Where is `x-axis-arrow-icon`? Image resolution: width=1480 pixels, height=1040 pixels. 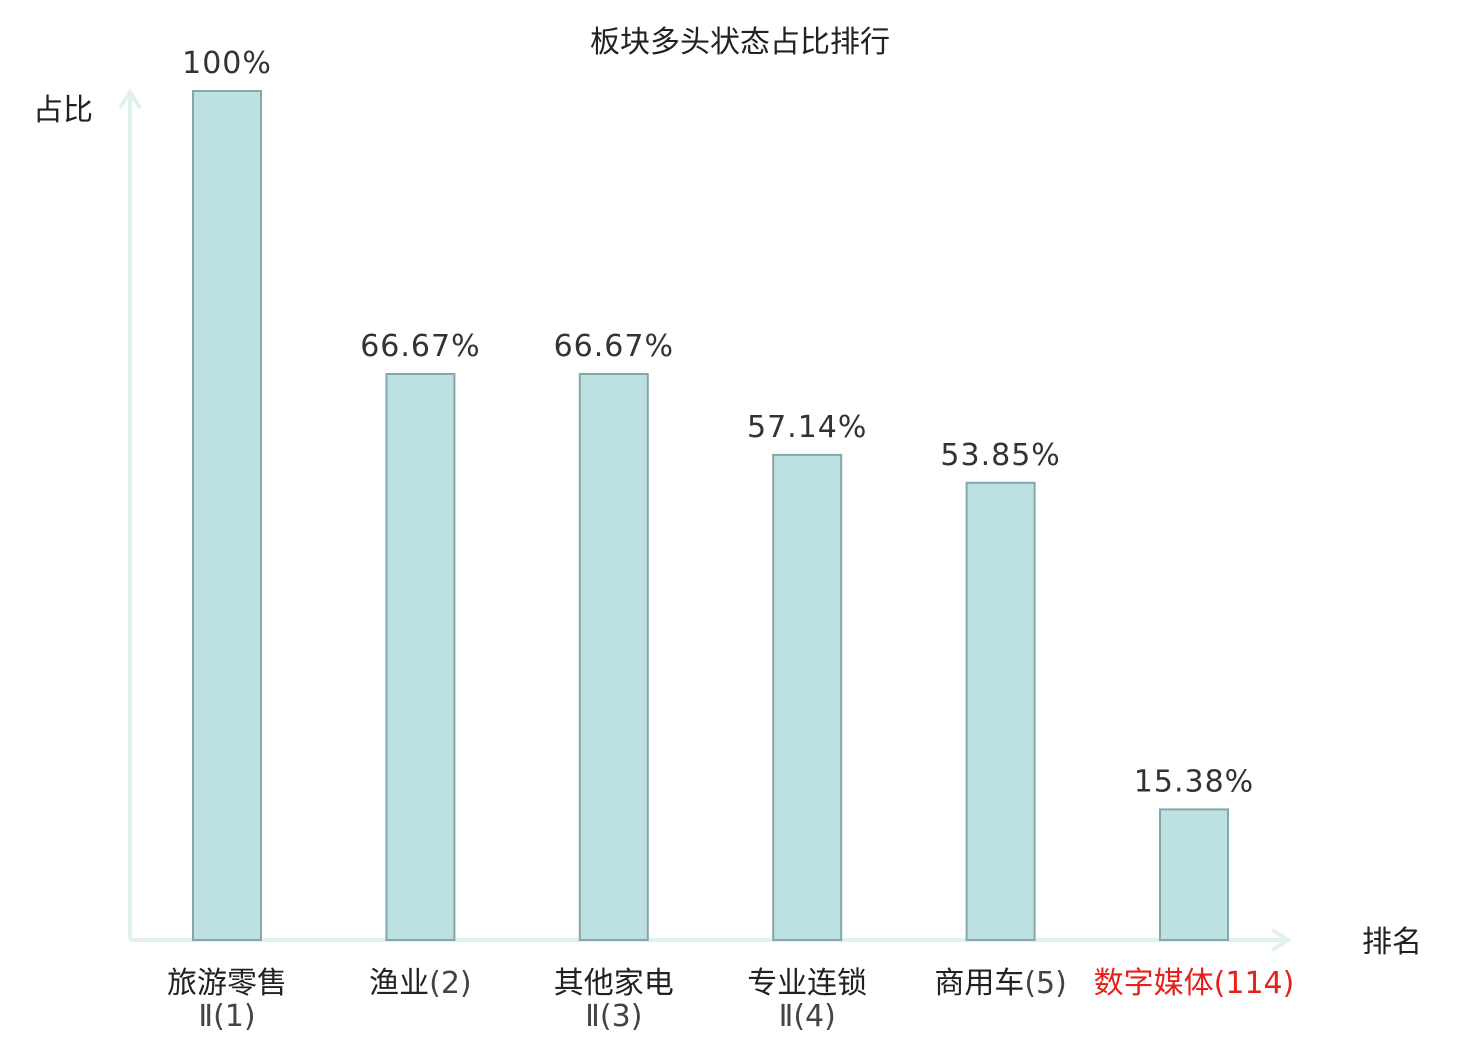
x-axis-arrow-icon is located at coordinates (1281, 940).